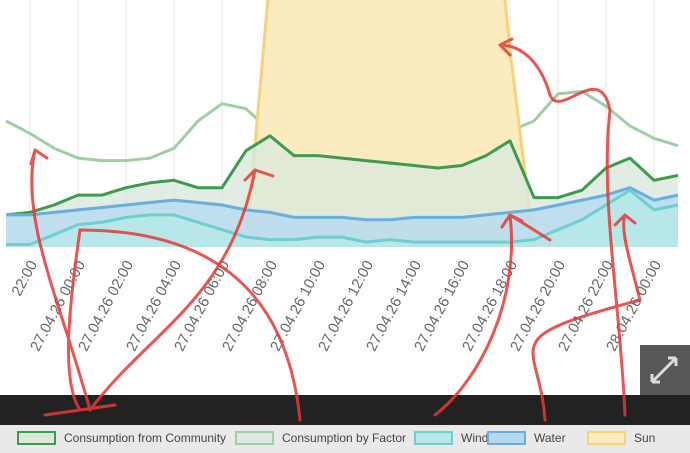  I want to click on legend-bg, so click(345, 439).